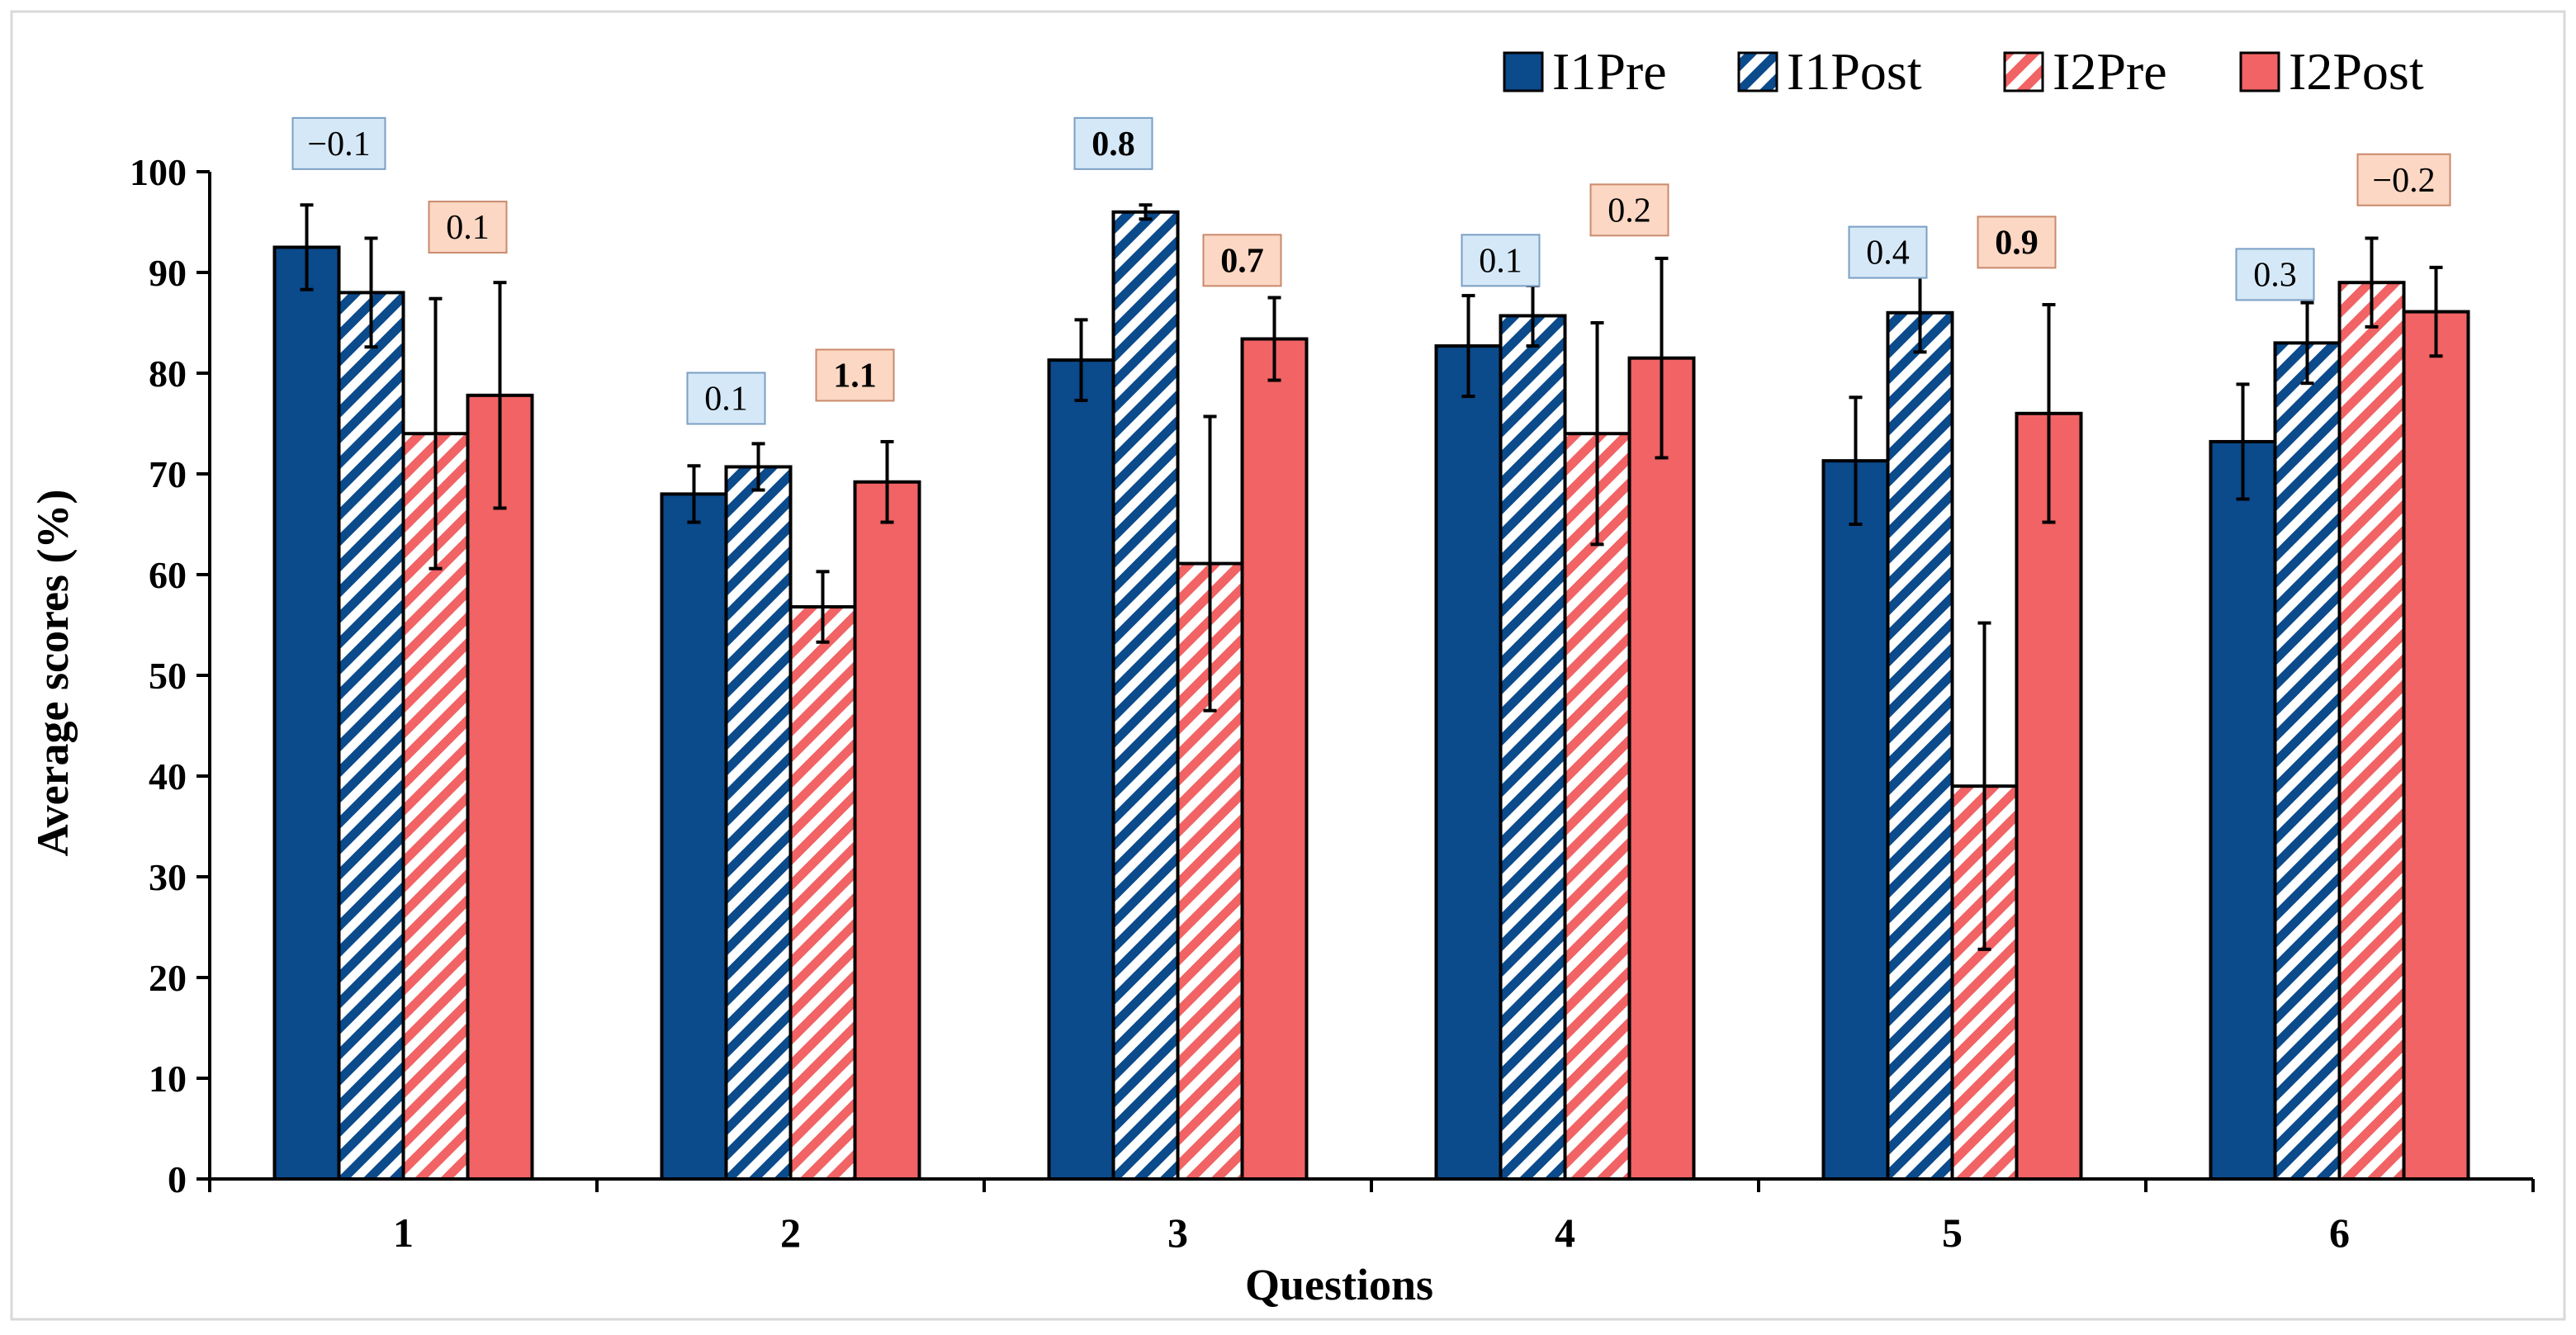 This screenshot has width=2576, height=1335. What do you see at coordinates (168, 1079) in the screenshot?
I see `y-tick-label: 10` at bounding box center [168, 1079].